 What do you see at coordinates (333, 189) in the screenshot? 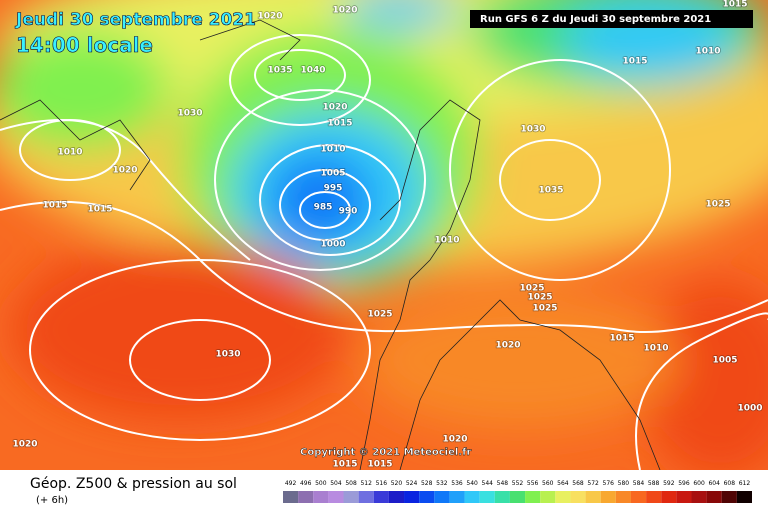
I see `isobar-label: 995` at bounding box center [333, 189].